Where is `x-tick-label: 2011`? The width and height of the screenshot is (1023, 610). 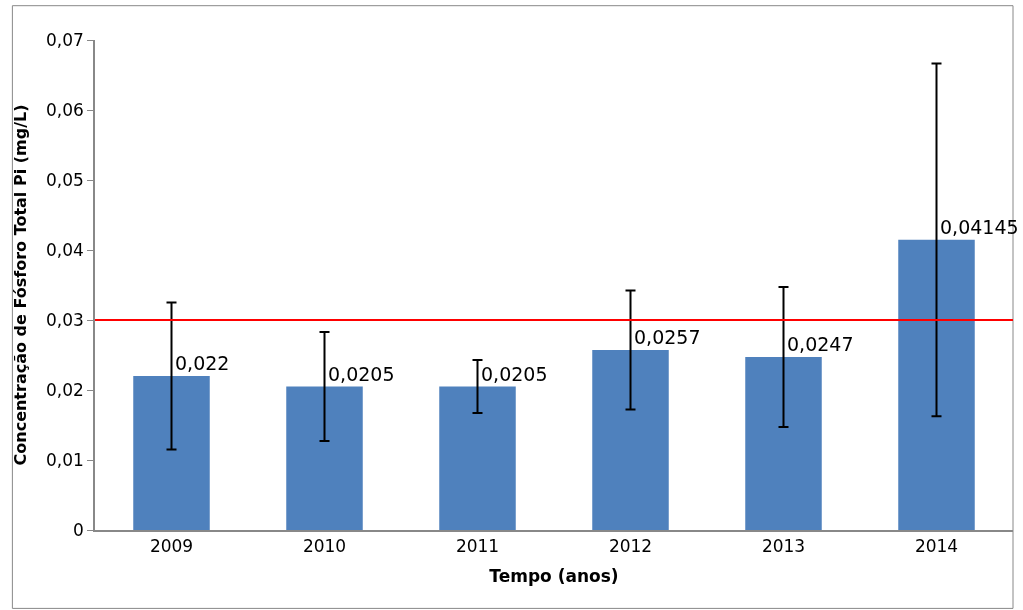 x-tick-label: 2011 is located at coordinates (477, 546).